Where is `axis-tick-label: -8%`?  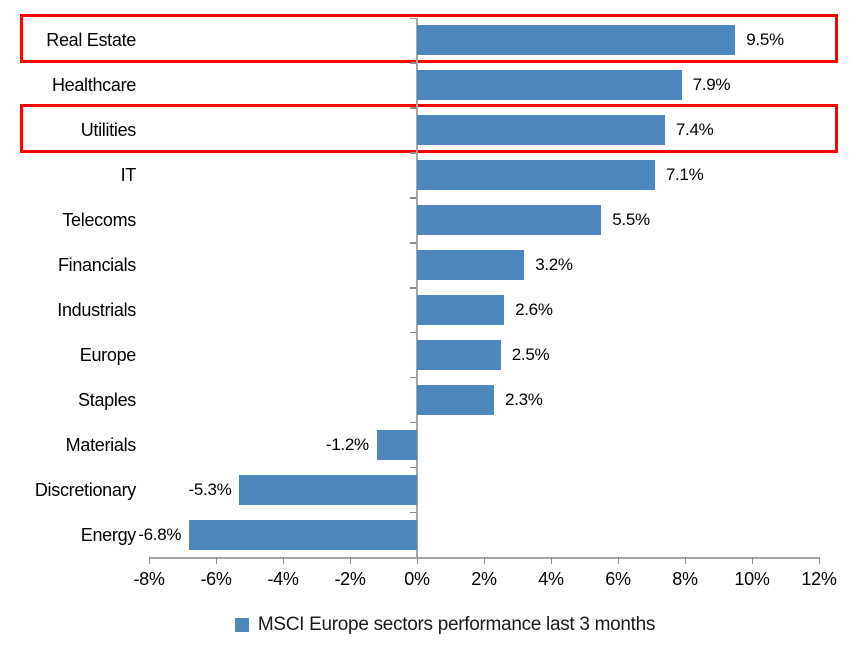
axis-tick-label: -8% is located at coordinates (149, 579).